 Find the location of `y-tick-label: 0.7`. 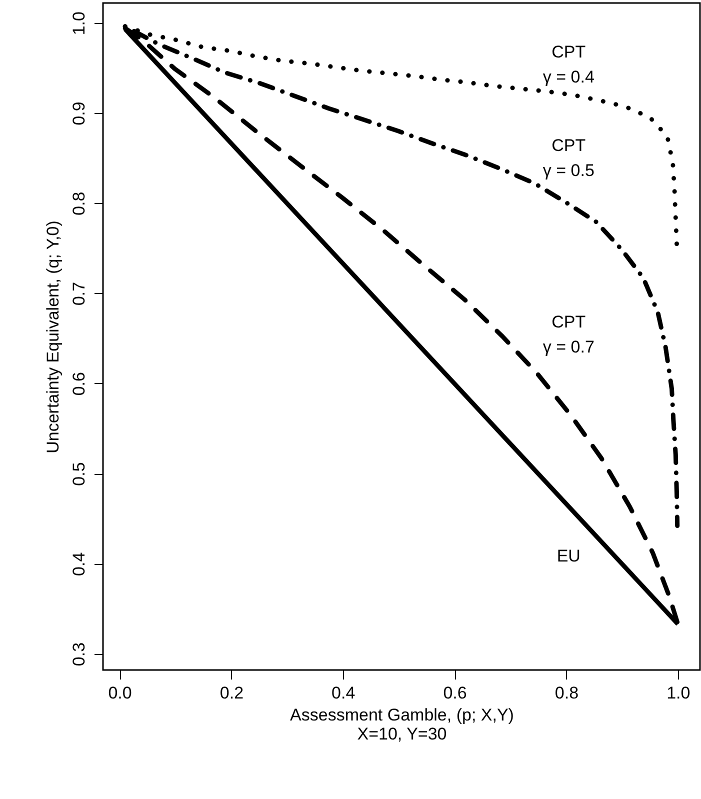

y-tick-label: 0.7 is located at coordinates (79, 294).